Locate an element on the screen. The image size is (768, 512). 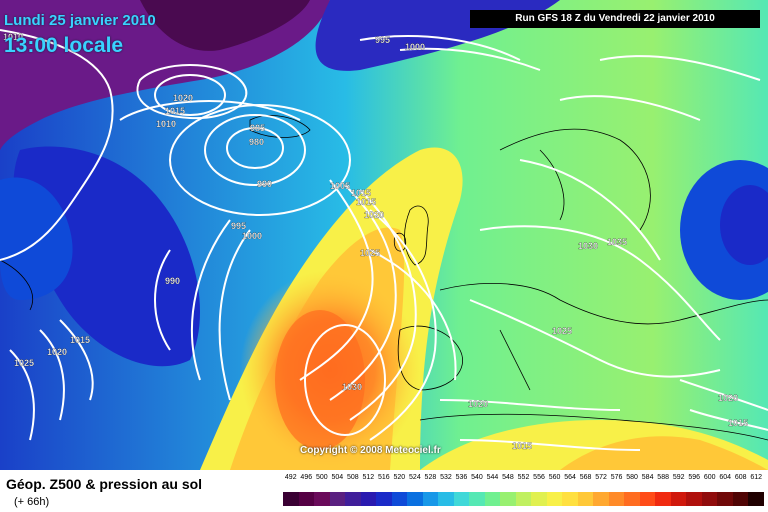
isobar-990-atlantic is located at coordinates (162, 300).